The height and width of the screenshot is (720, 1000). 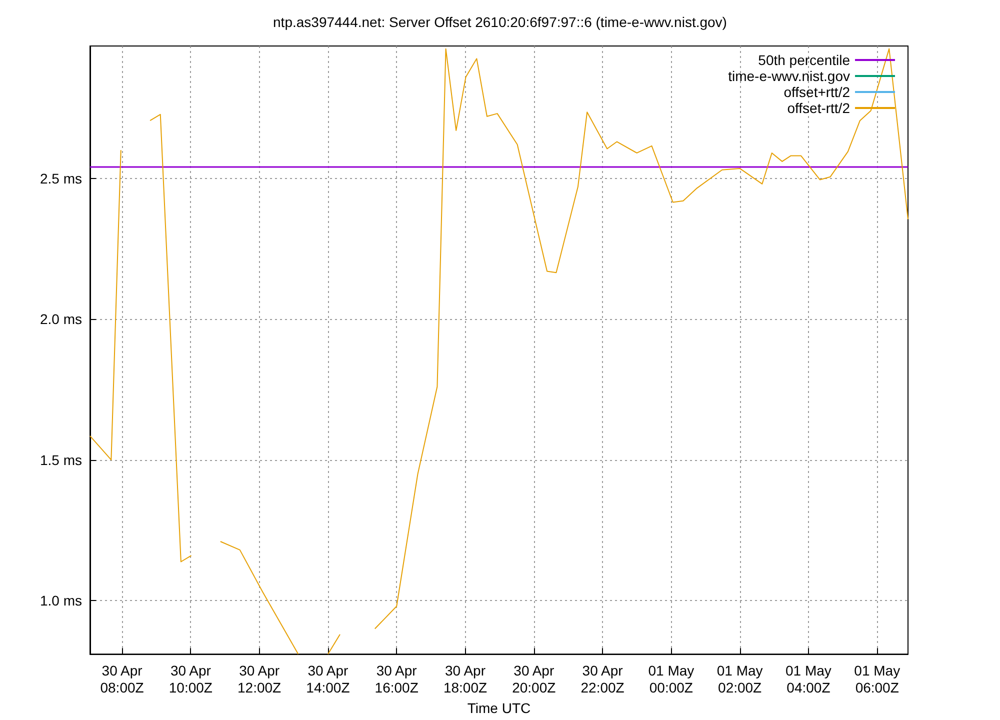 What do you see at coordinates (61, 178) in the screenshot?
I see `y-tick-label: 2.5 ms` at bounding box center [61, 178].